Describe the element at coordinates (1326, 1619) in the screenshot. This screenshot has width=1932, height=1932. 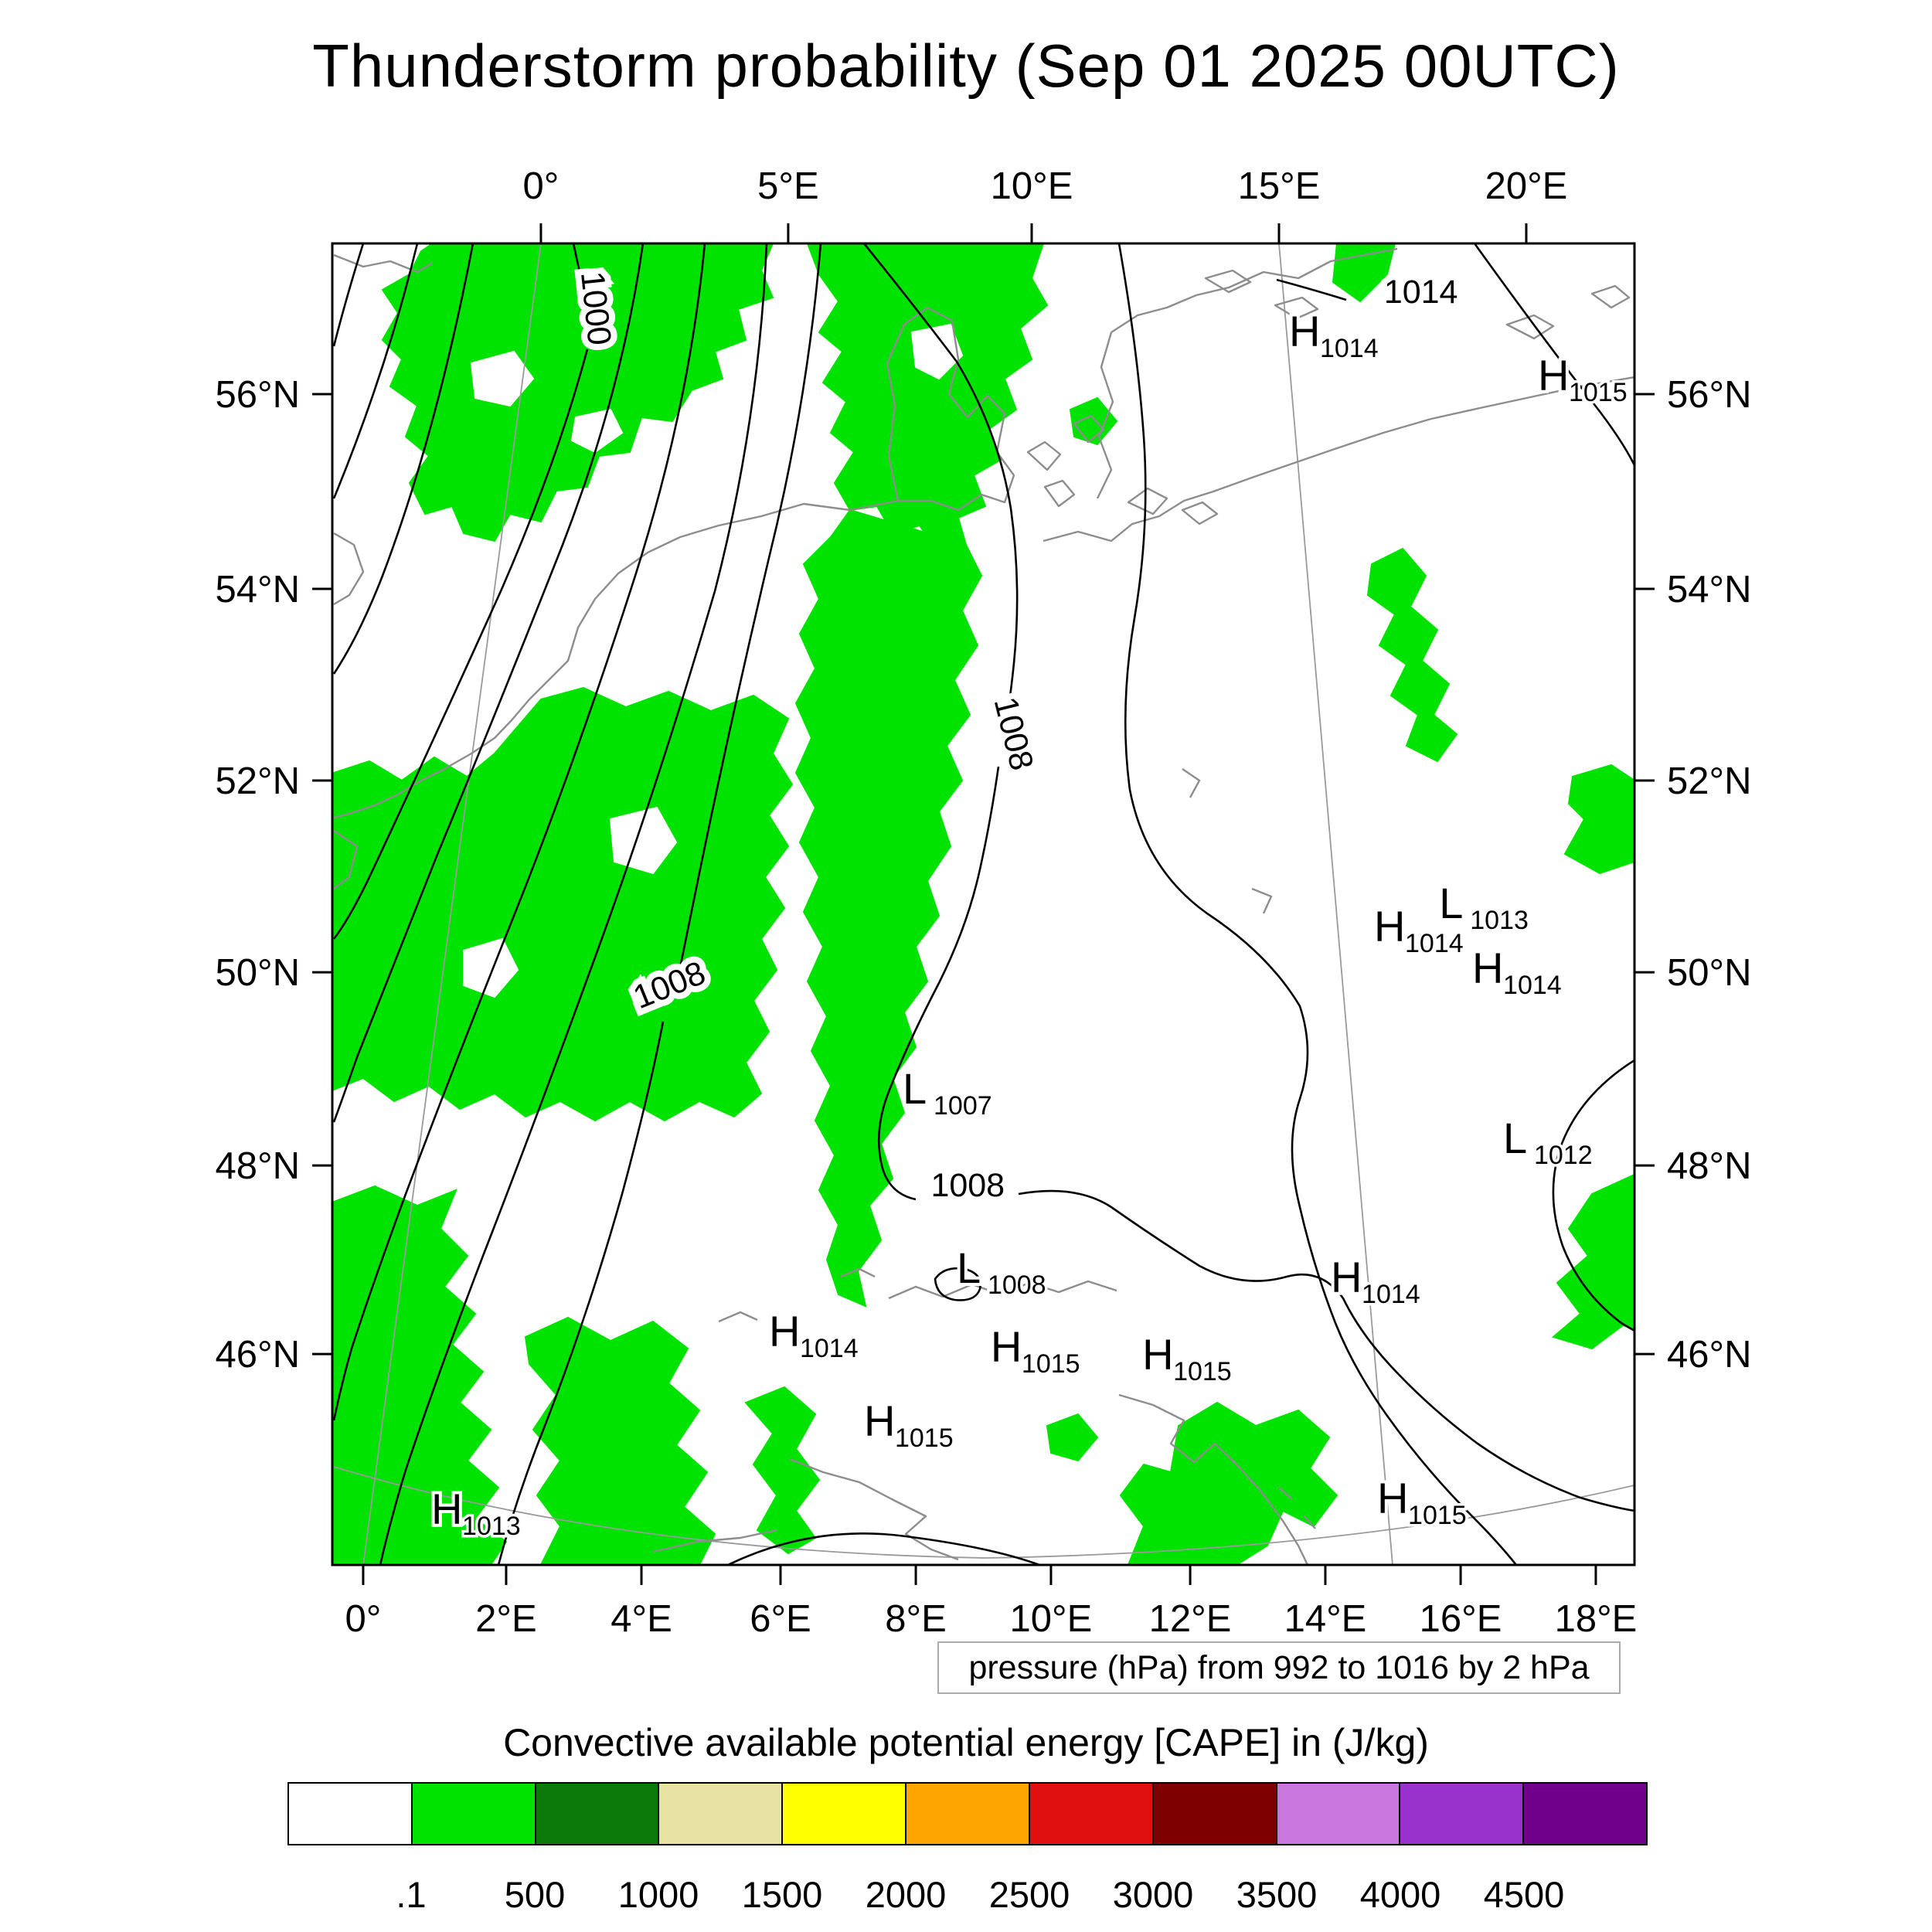
I see `bottom-axis-label: 14°E` at that location.